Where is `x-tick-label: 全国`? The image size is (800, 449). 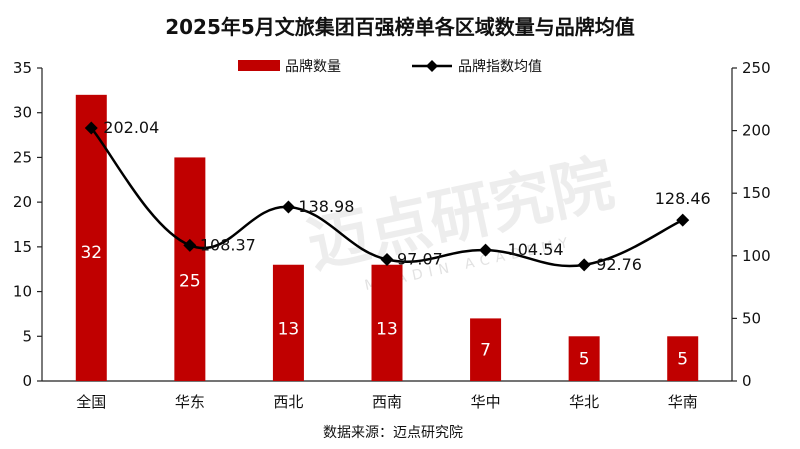 x-tick-label: 全国 is located at coordinates (91, 402).